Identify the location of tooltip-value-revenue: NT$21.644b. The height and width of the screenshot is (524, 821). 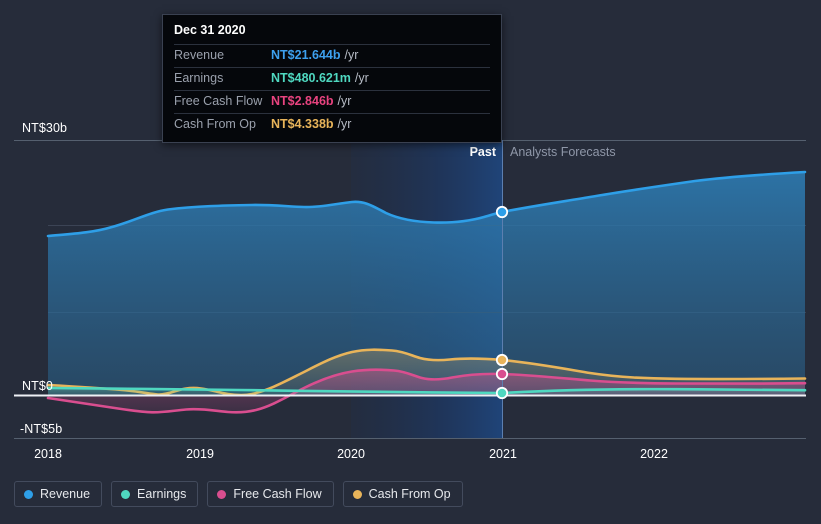
(306, 55).